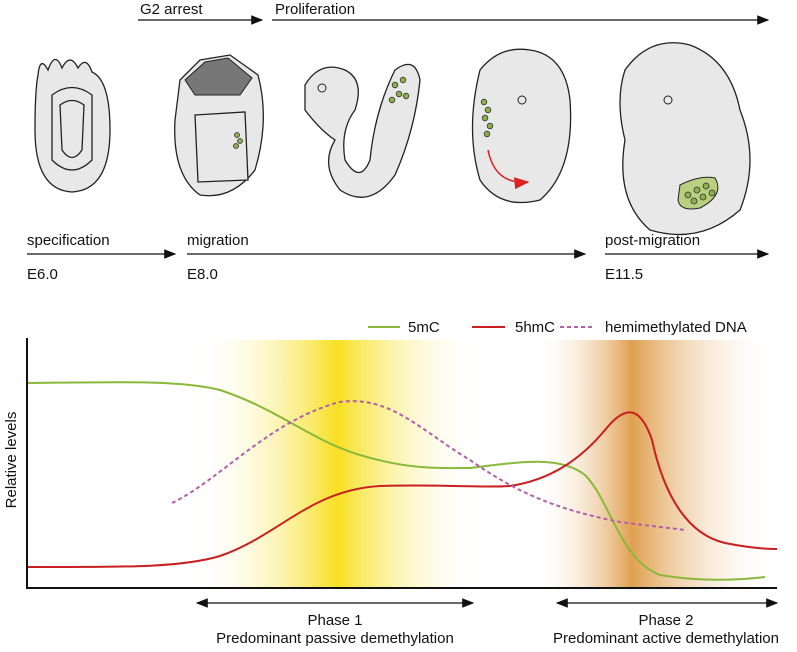  I want to click on stage-label: migration, so click(218, 240).